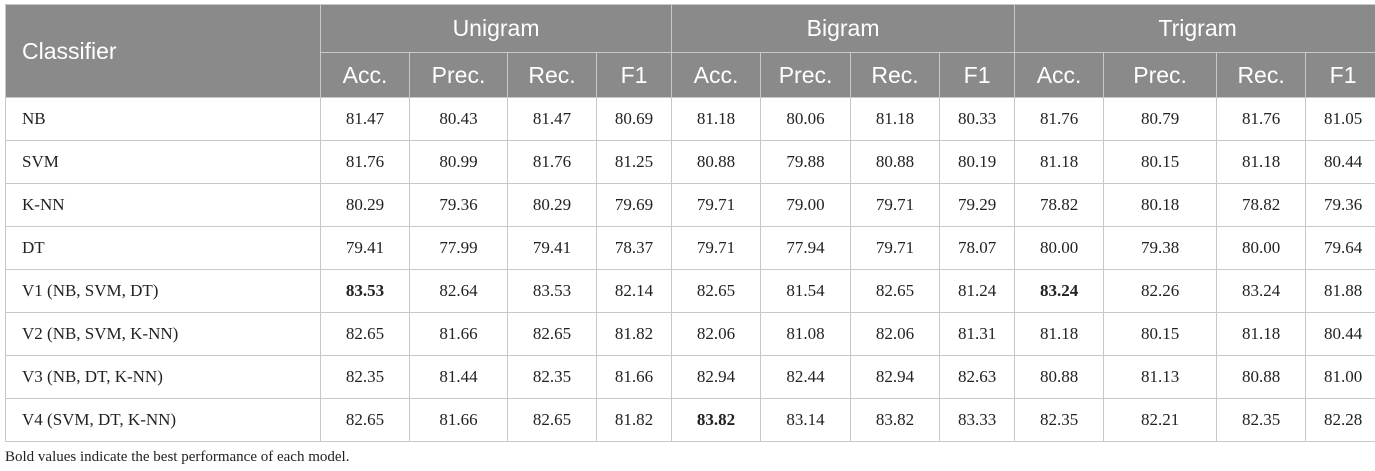 The height and width of the screenshot is (471, 1375). Describe the element at coordinates (634, 162) in the screenshot. I see `table-cell: 81.25` at that location.